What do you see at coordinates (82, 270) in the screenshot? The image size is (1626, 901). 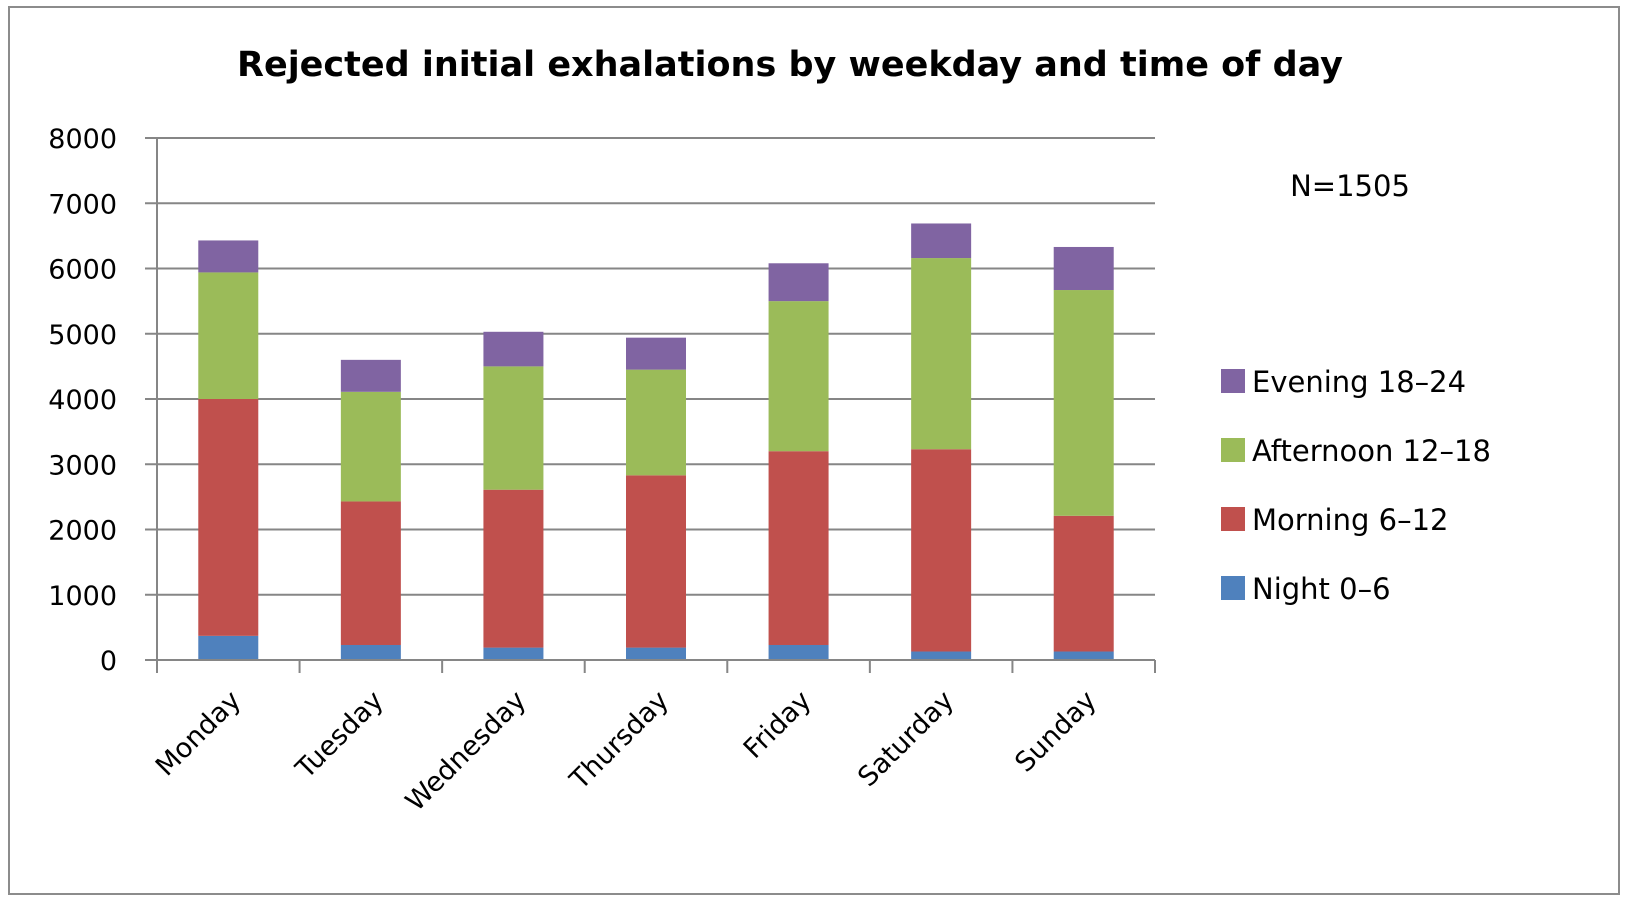 I see `y-tick-label: 6000` at bounding box center [82, 270].